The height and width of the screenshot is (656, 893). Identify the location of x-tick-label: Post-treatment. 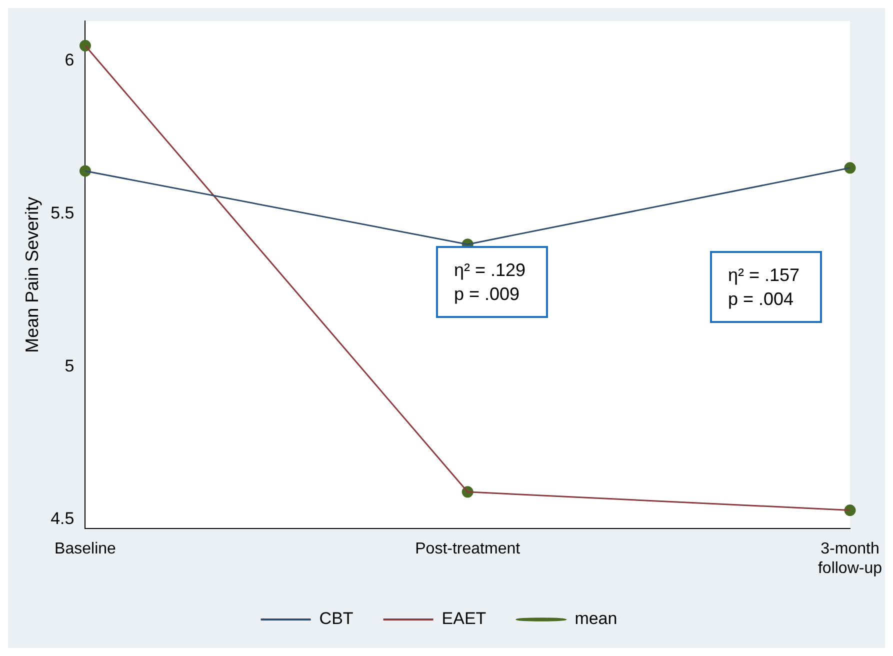
(468, 549).